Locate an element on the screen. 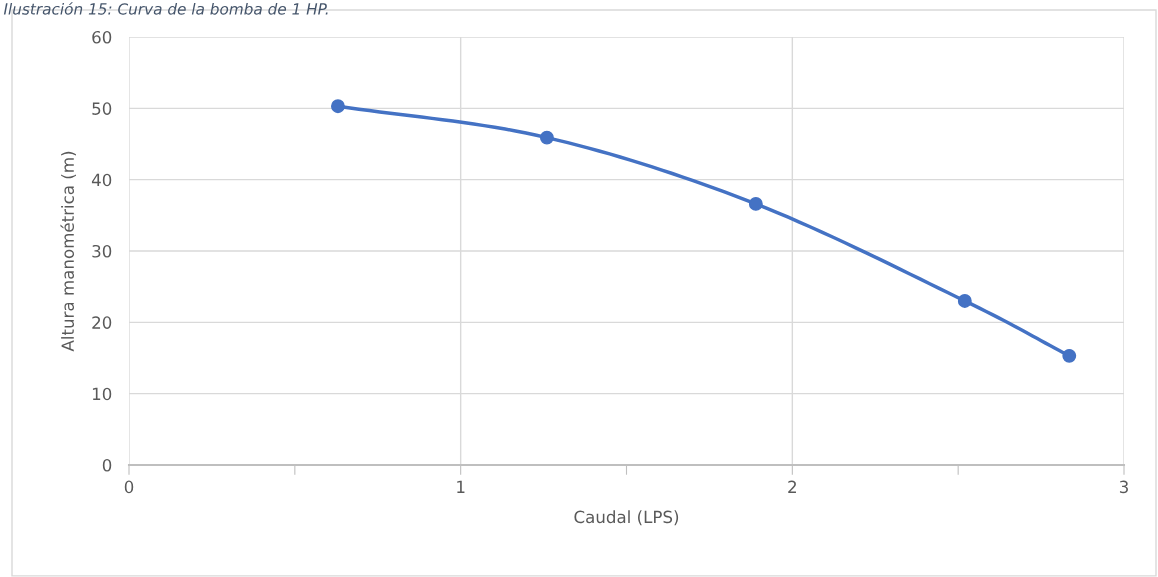 The height and width of the screenshot is (577, 1158). x-tick-label: 3 is located at coordinates (1123, 487).